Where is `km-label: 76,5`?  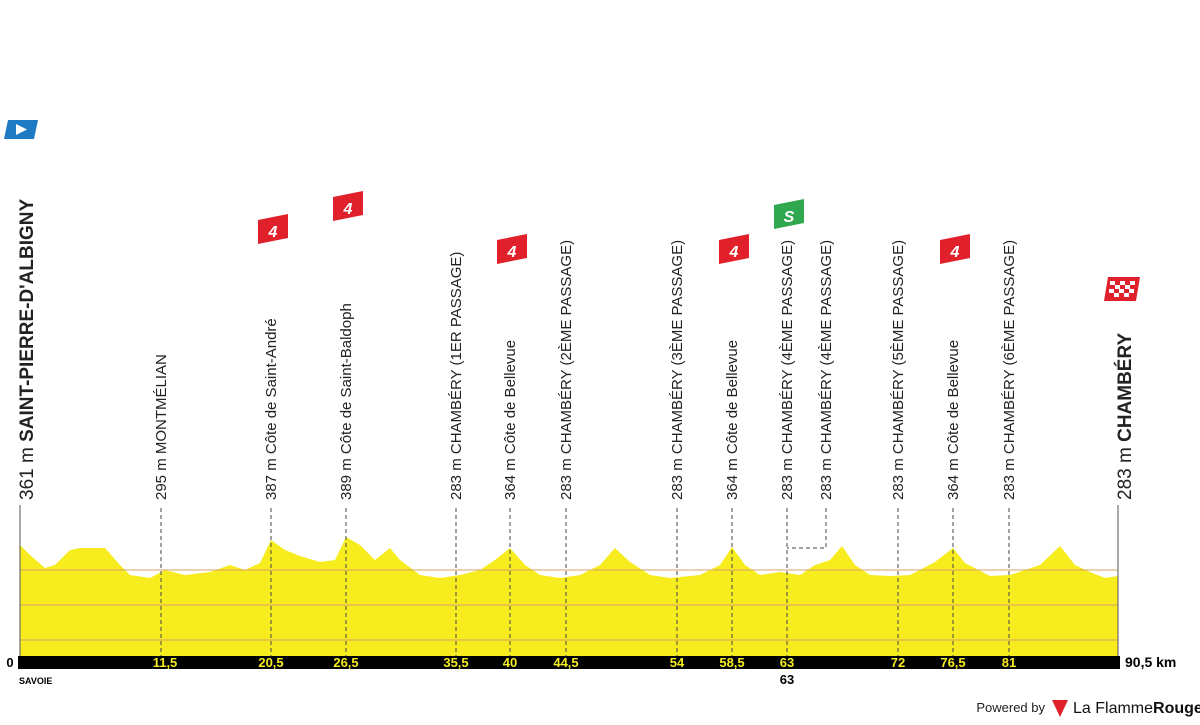 km-label: 76,5 is located at coordinates (952, 662).